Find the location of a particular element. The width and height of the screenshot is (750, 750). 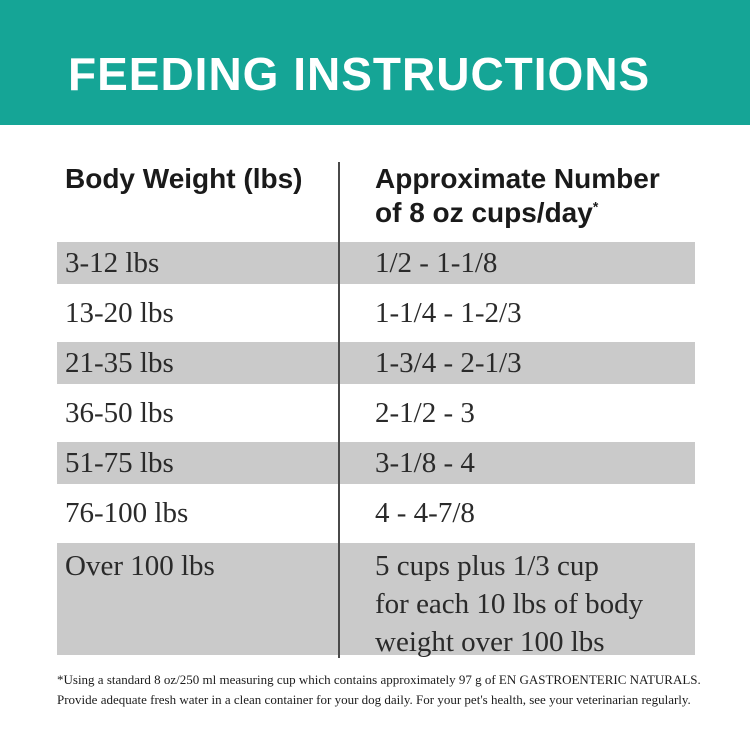

cups-cell-line: 5 cups plus 1/3 cup is located at coordinates (487, 566).